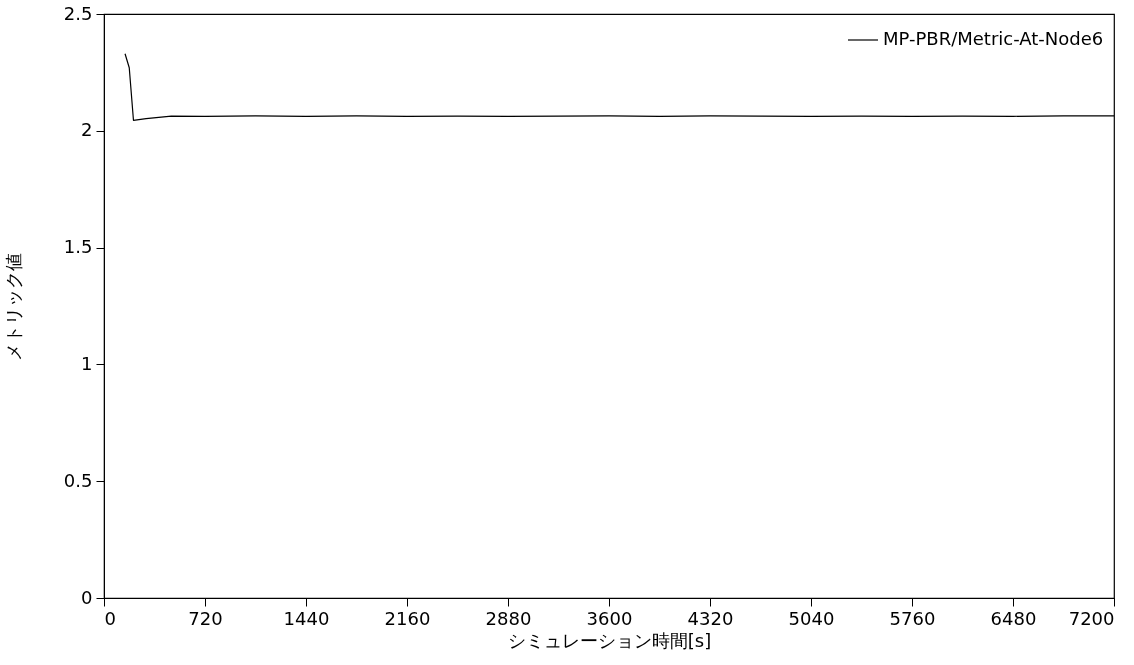 Image resolution: width=1134 pixels, height=665 pixels. I want to click on legend-label: MP-PBR/Metric-At-Node6, so click(993, 38).